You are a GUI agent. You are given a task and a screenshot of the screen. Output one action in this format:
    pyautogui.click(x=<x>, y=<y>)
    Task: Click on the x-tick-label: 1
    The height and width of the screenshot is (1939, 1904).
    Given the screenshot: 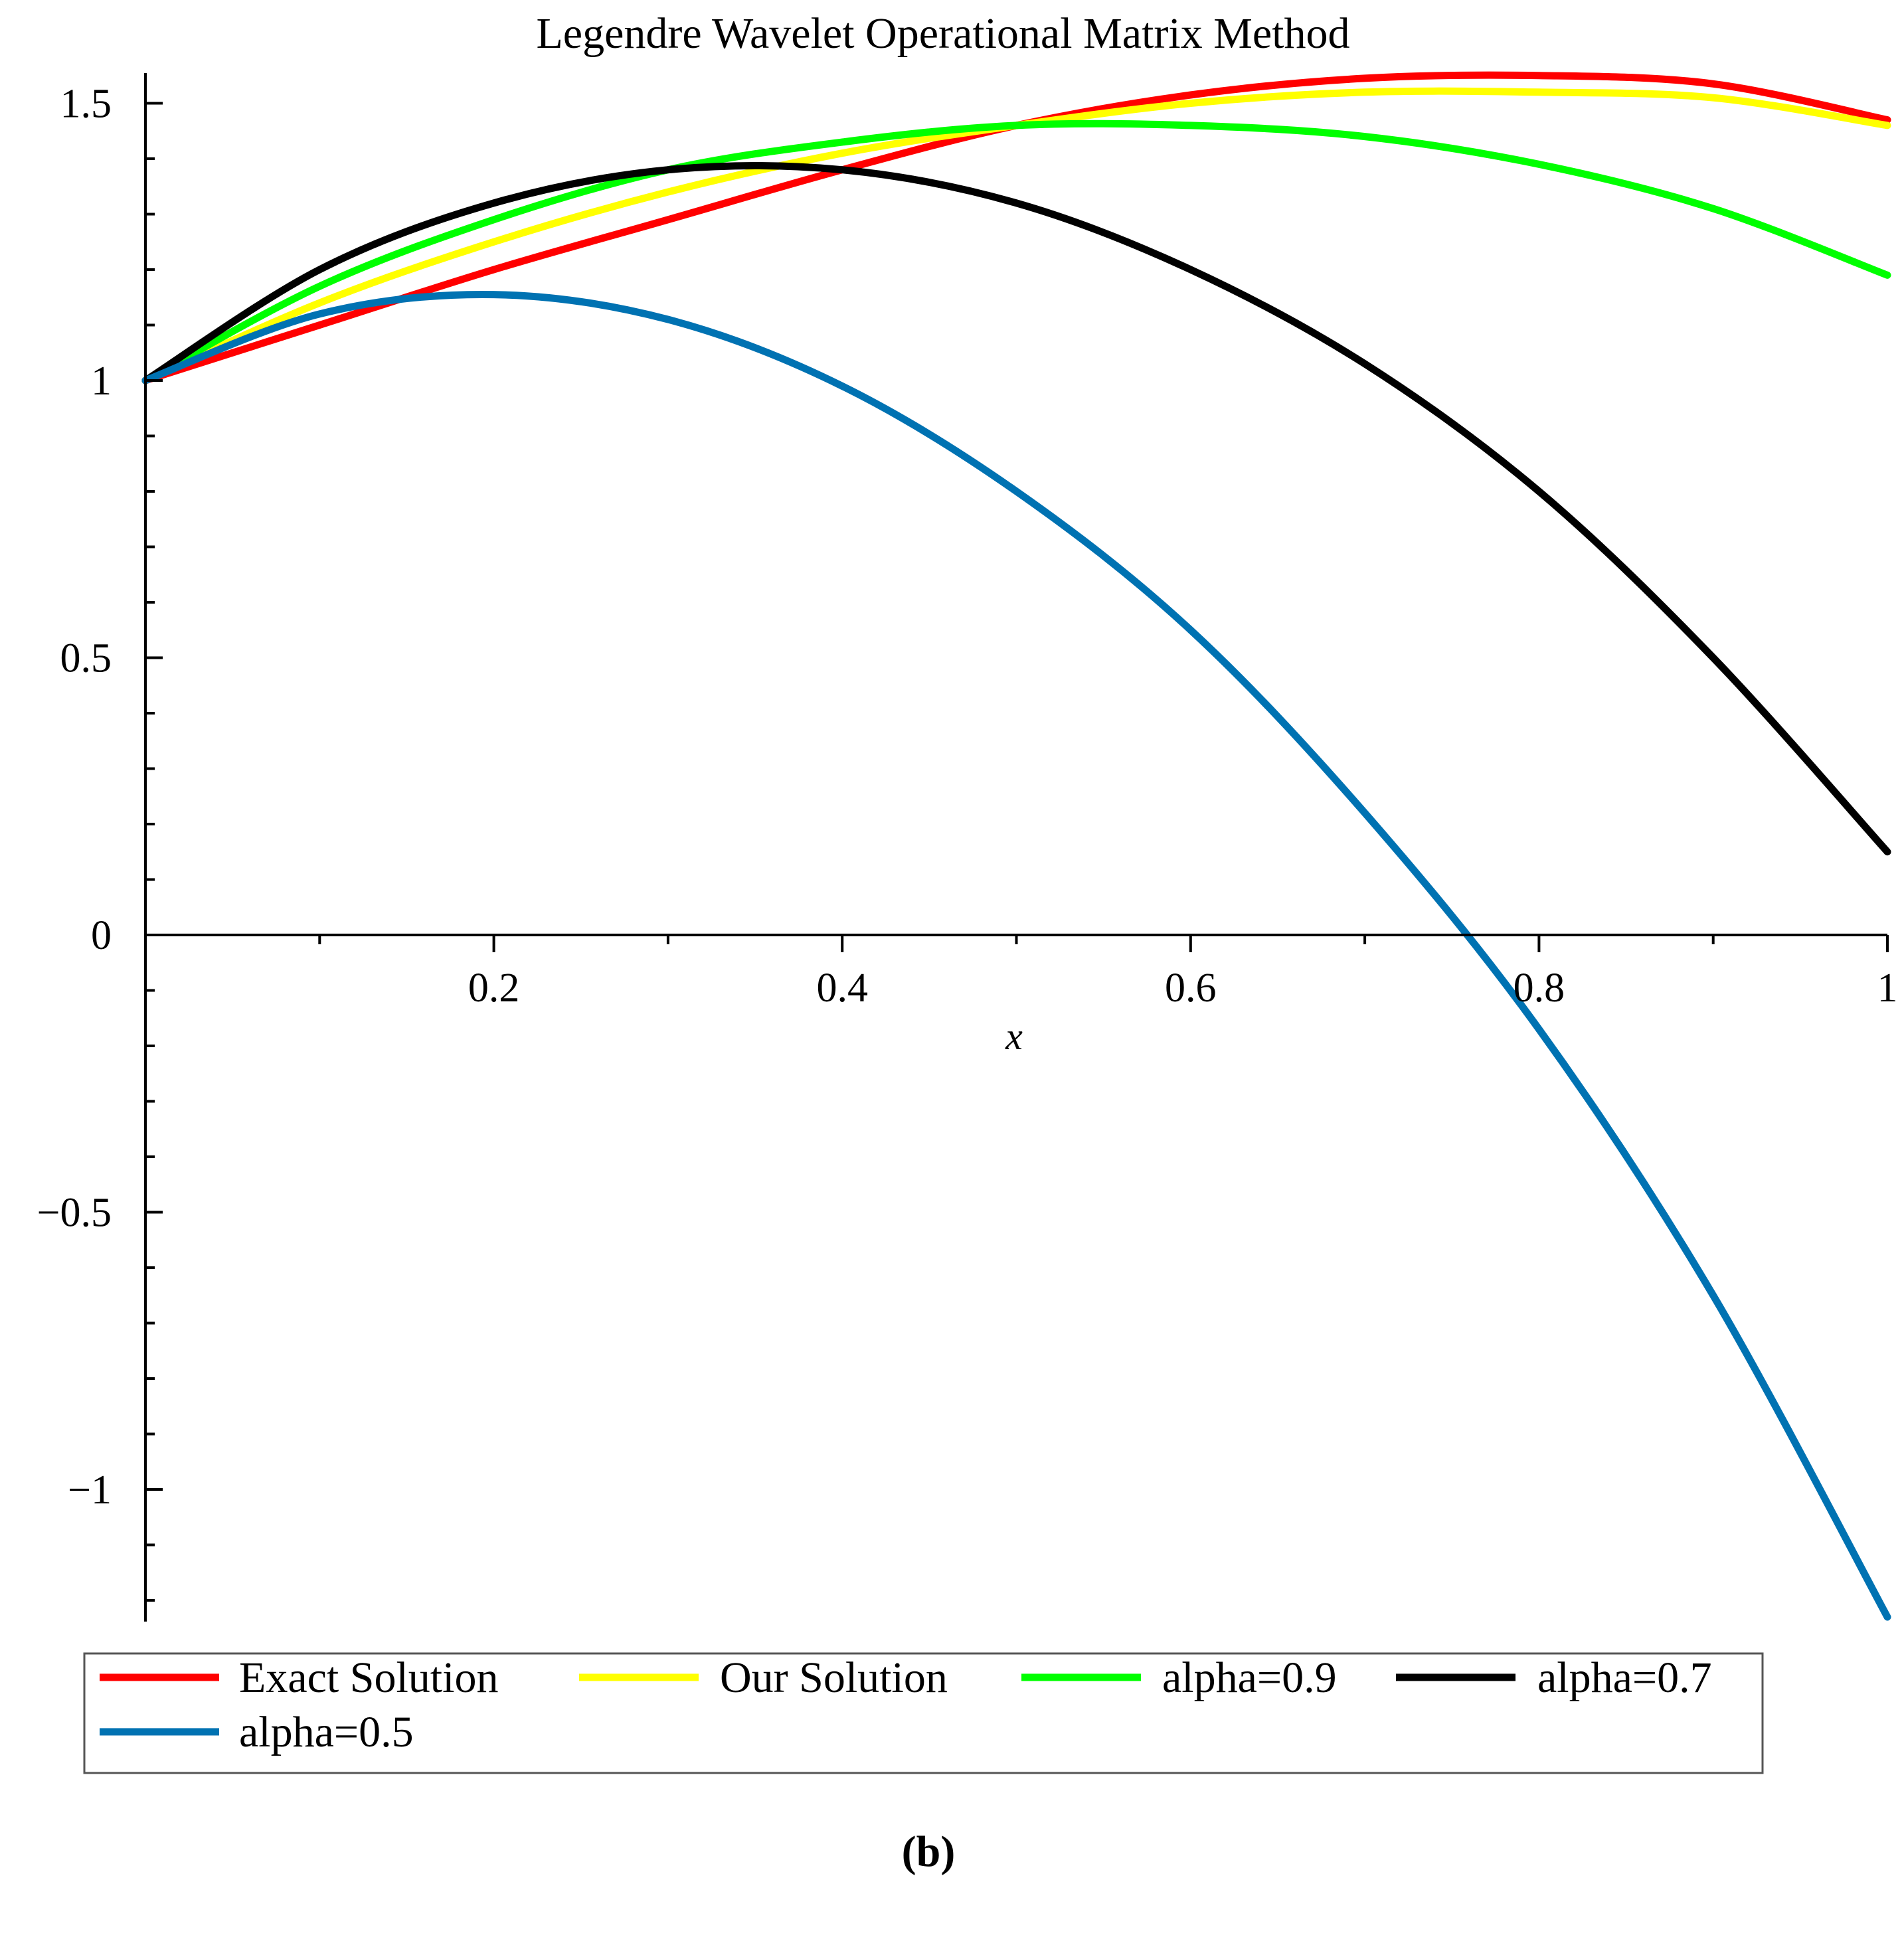 What is the action you would take?
    pyautogui.click(x=1887, y=988)
    